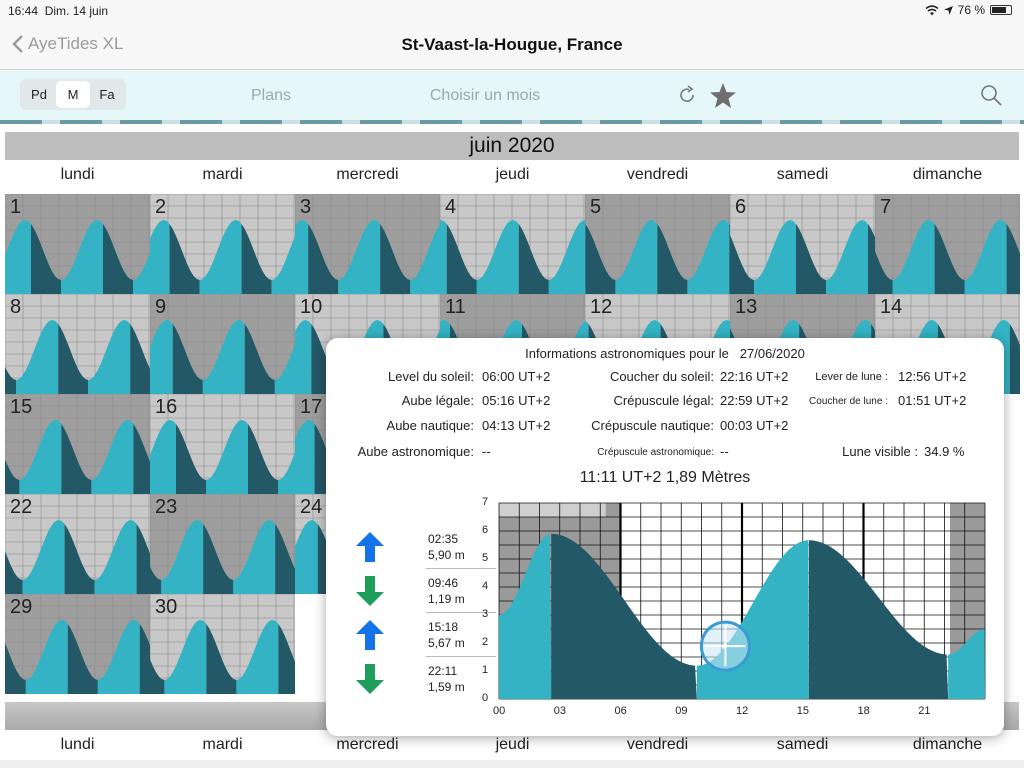 This screenshot has width=1024, height=768. What do you see at coordinates (16, 307) in the screenshot?
I see `calendar-day-number: 8` at bounding box center [16, 307].